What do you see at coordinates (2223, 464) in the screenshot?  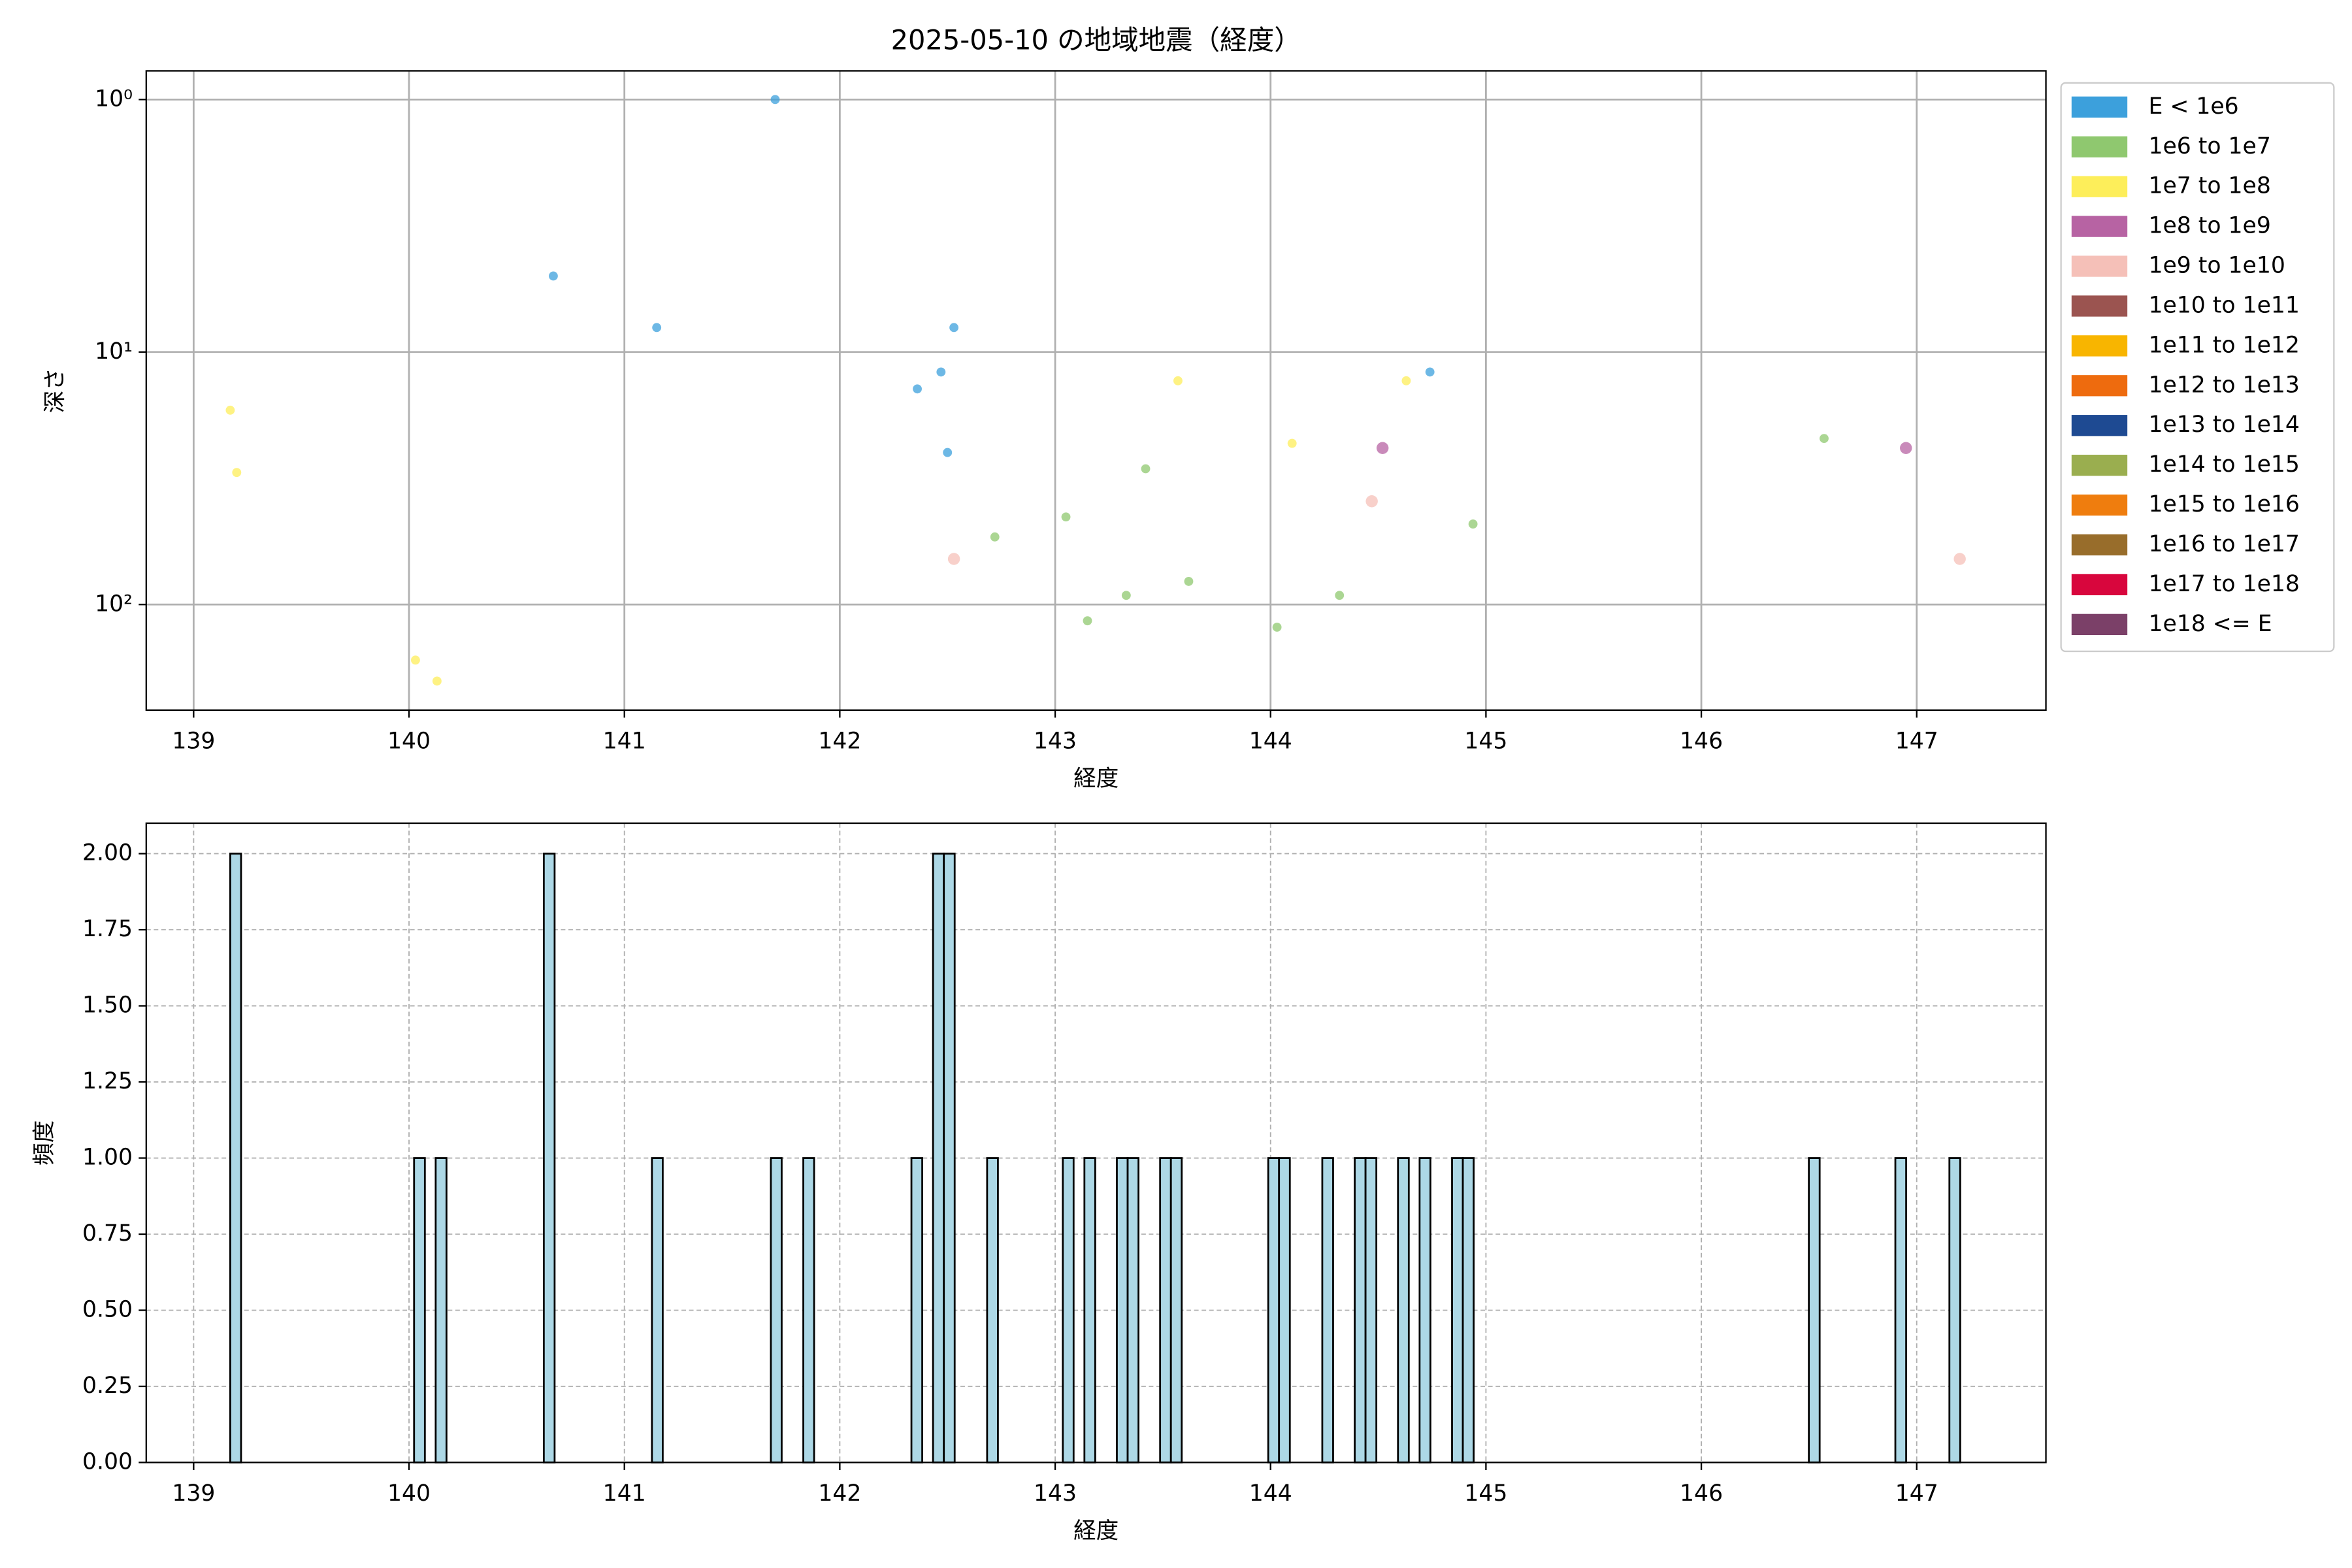 I see `legend-label: 1e14 to 1e15` at bounding box center [2223, 464].